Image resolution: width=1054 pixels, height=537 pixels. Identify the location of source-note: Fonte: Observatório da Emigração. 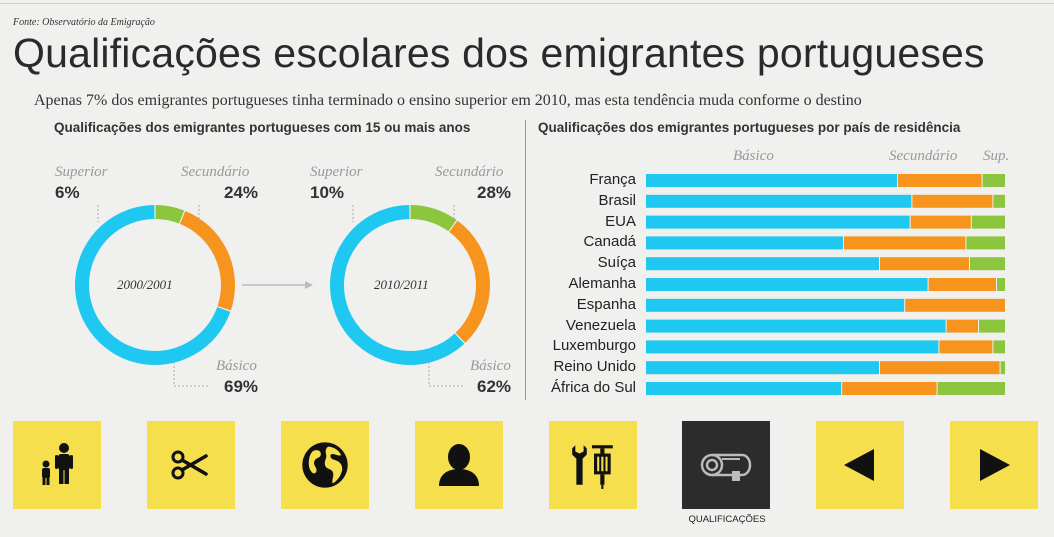
(84, 22).